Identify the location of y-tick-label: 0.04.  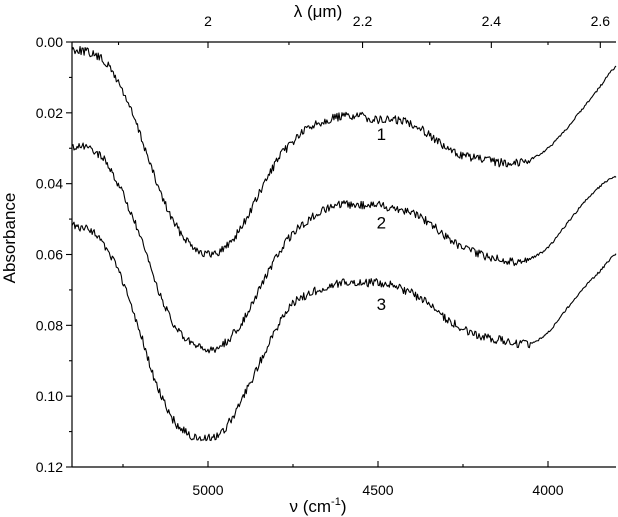
(49, 184).